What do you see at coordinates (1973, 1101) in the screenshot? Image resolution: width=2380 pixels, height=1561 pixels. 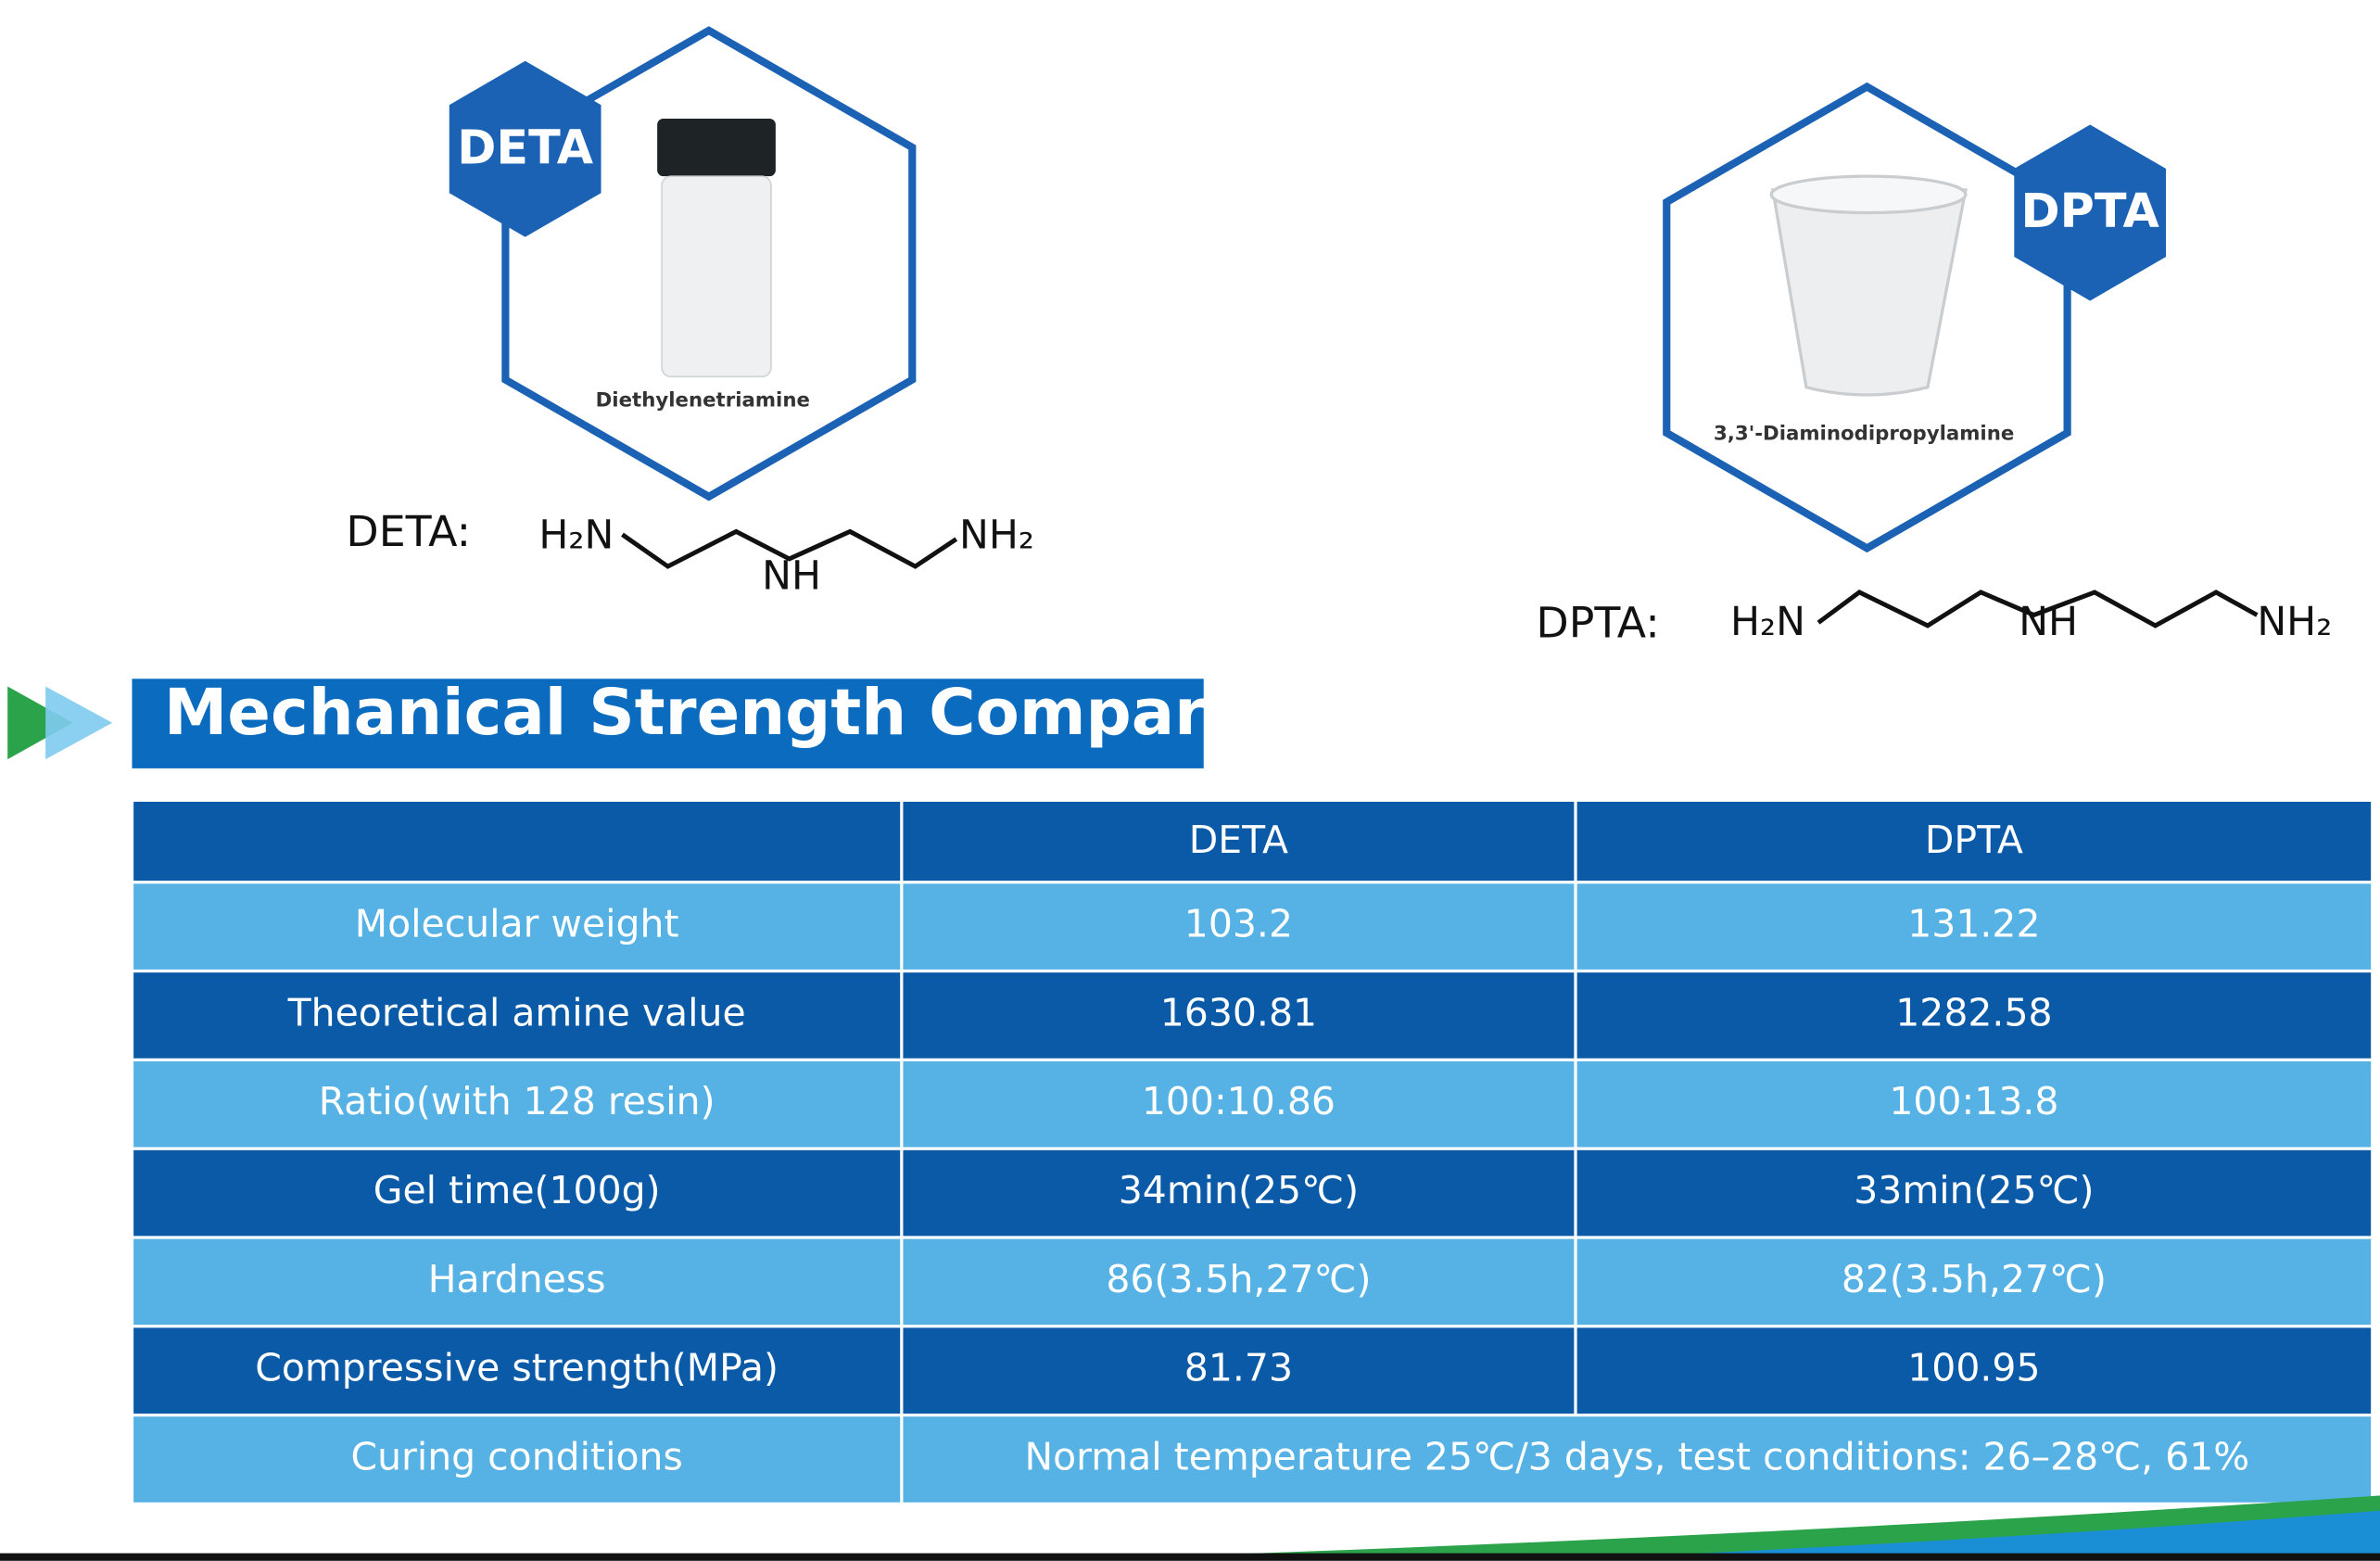 I see `cell-text: 100:13.8` at bounding box center [1973, 1101].